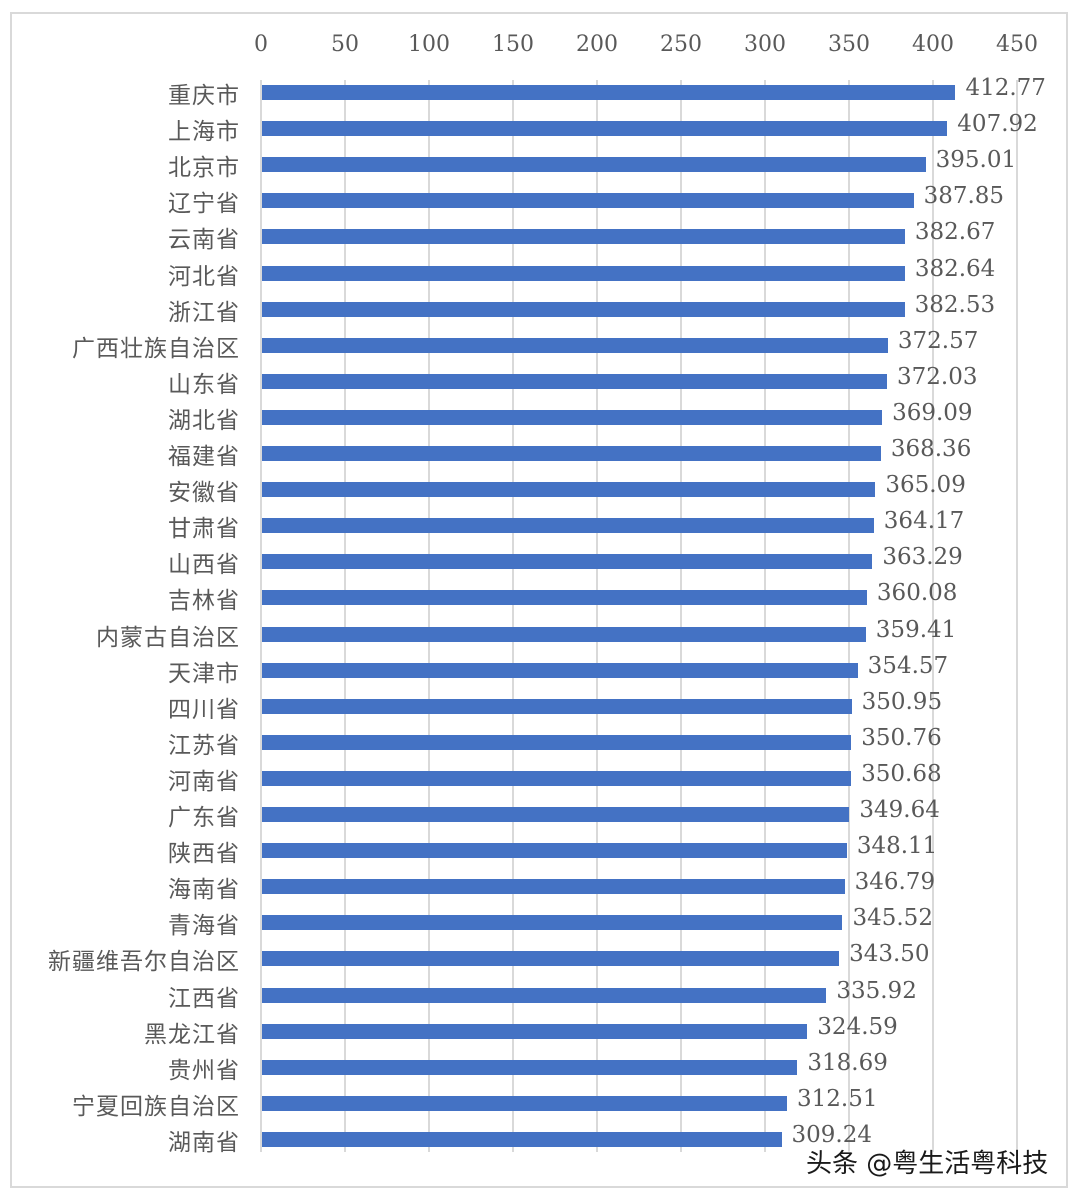 The width and height of the screenshot is (1080, 1199). What do you see at coordinates (204, 926) in the screenshot?
I see `category-label: 青海省` at bounding box center [204, 926].